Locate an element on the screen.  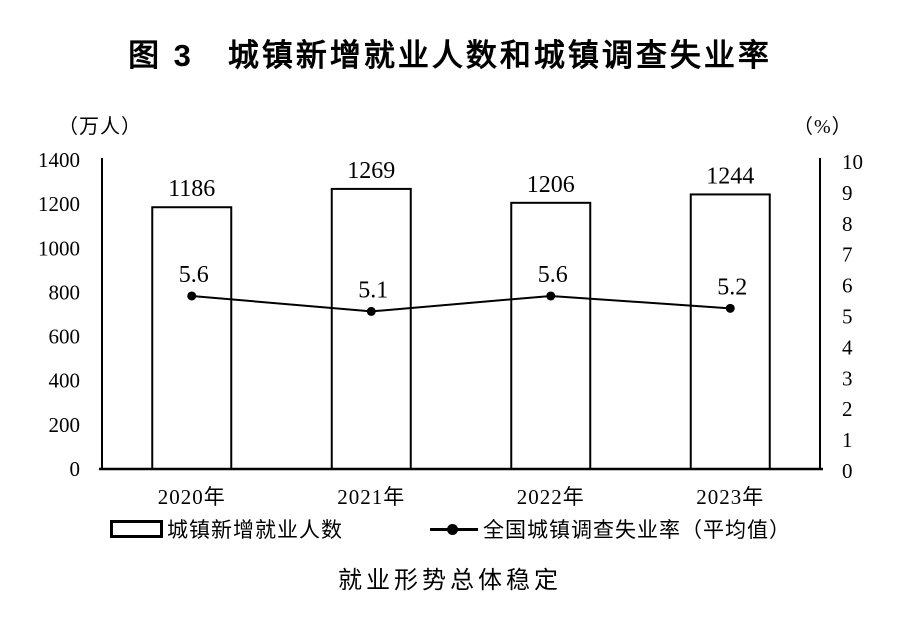
line-value-label: 5.1 is located at coordinates (373, 290).